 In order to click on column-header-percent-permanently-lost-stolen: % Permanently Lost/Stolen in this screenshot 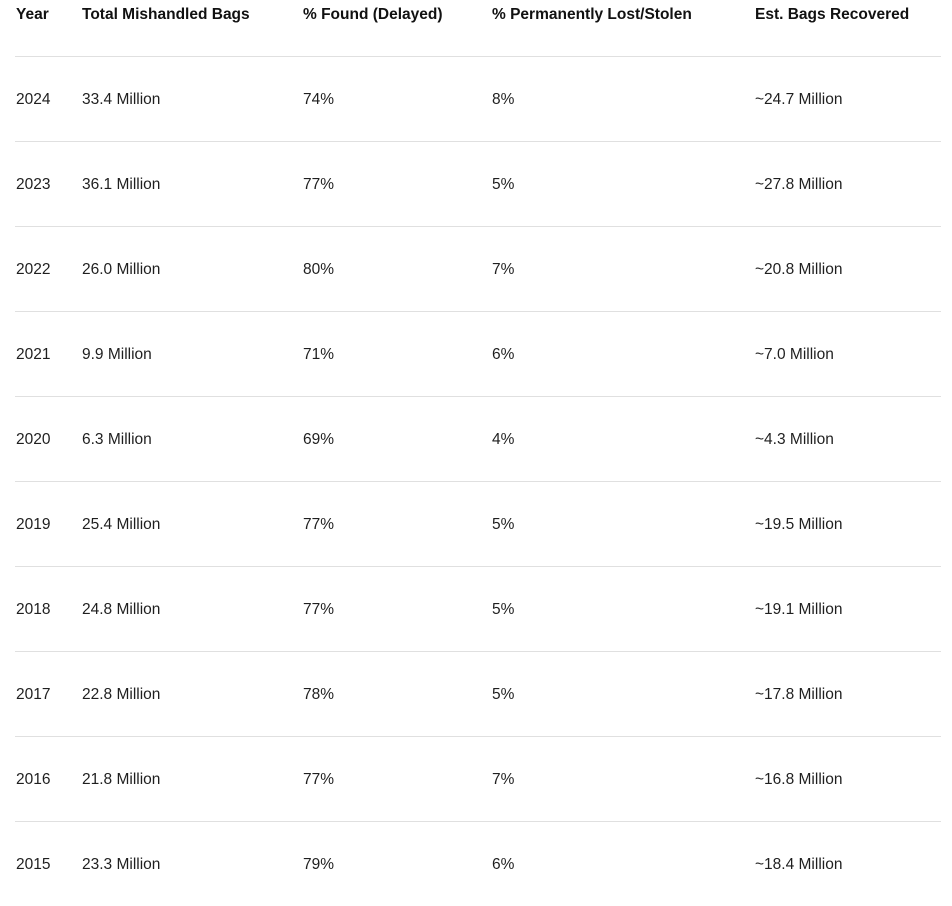, I will do `click(592, 14)`.